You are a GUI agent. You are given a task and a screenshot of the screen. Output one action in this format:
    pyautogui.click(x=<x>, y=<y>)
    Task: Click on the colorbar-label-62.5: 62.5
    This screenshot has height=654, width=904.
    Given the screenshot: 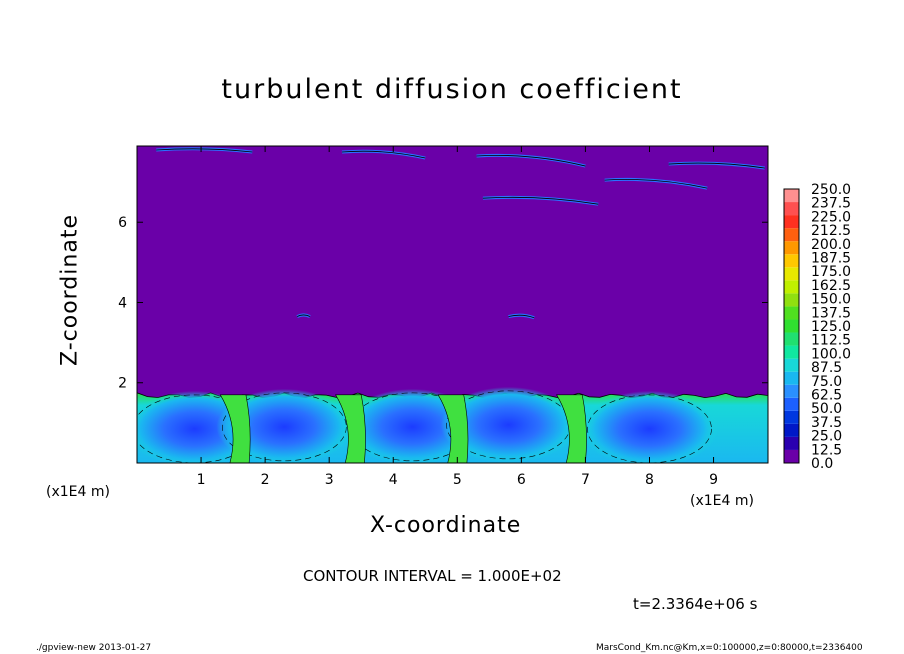 What is the action you would take?
    pyautogui.click(x=826, y=396)
    